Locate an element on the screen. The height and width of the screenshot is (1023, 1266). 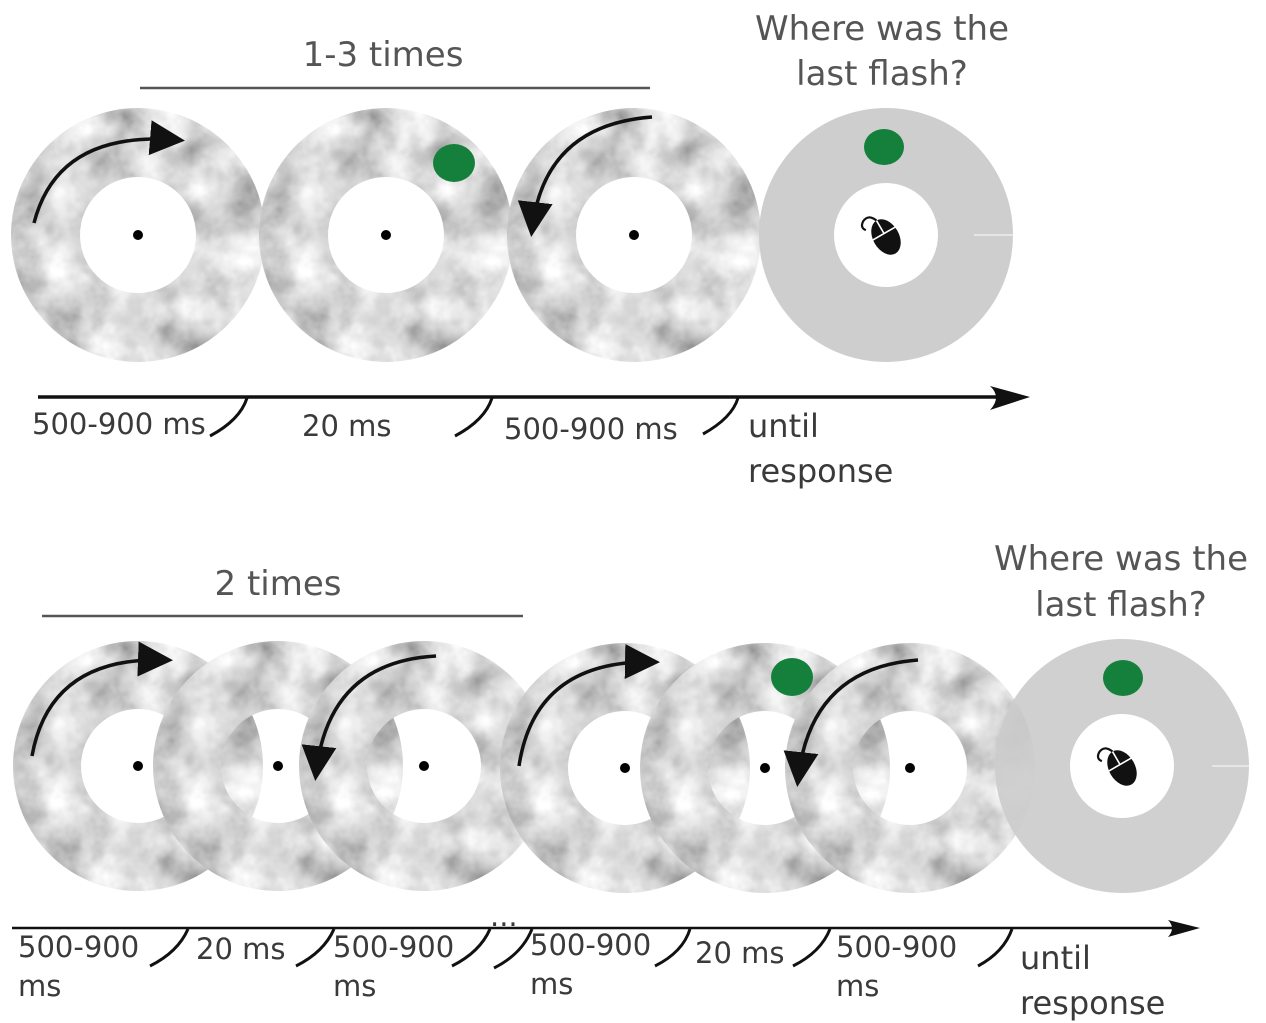
segment-label-6a: 500-900 is located at coordinates (896, 947).